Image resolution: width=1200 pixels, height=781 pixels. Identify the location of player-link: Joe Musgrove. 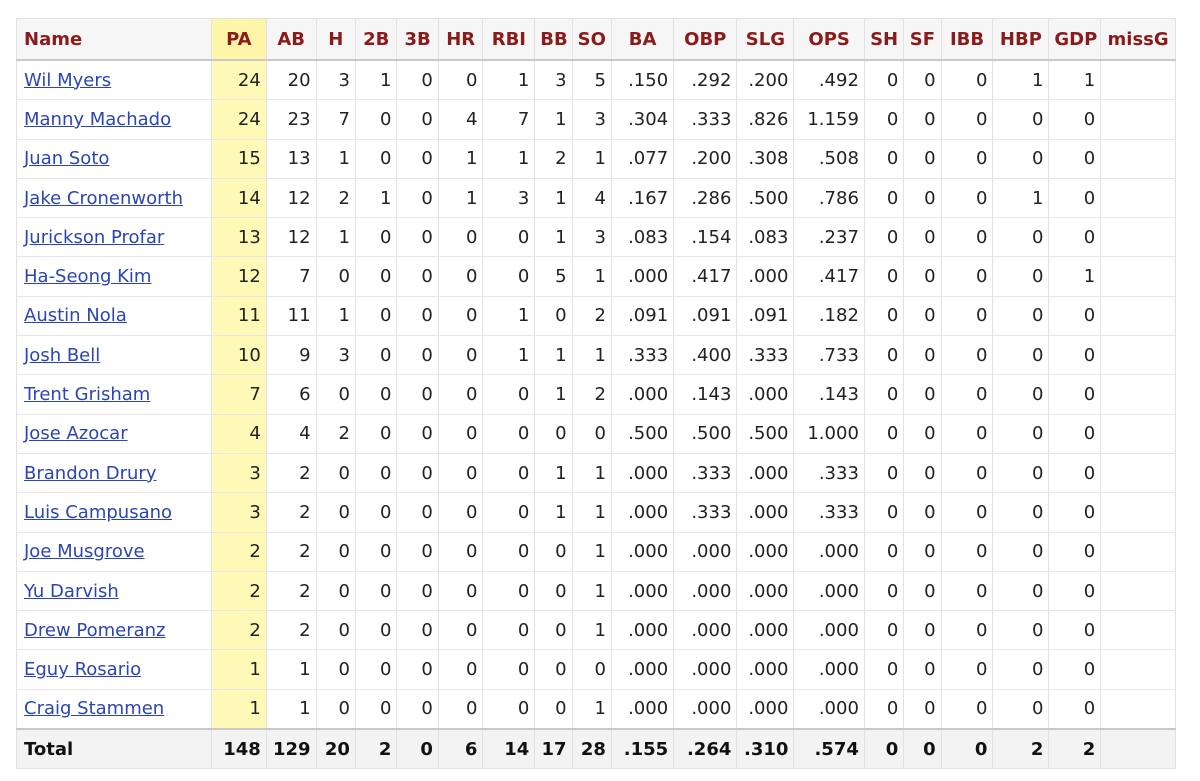
(84, 552).